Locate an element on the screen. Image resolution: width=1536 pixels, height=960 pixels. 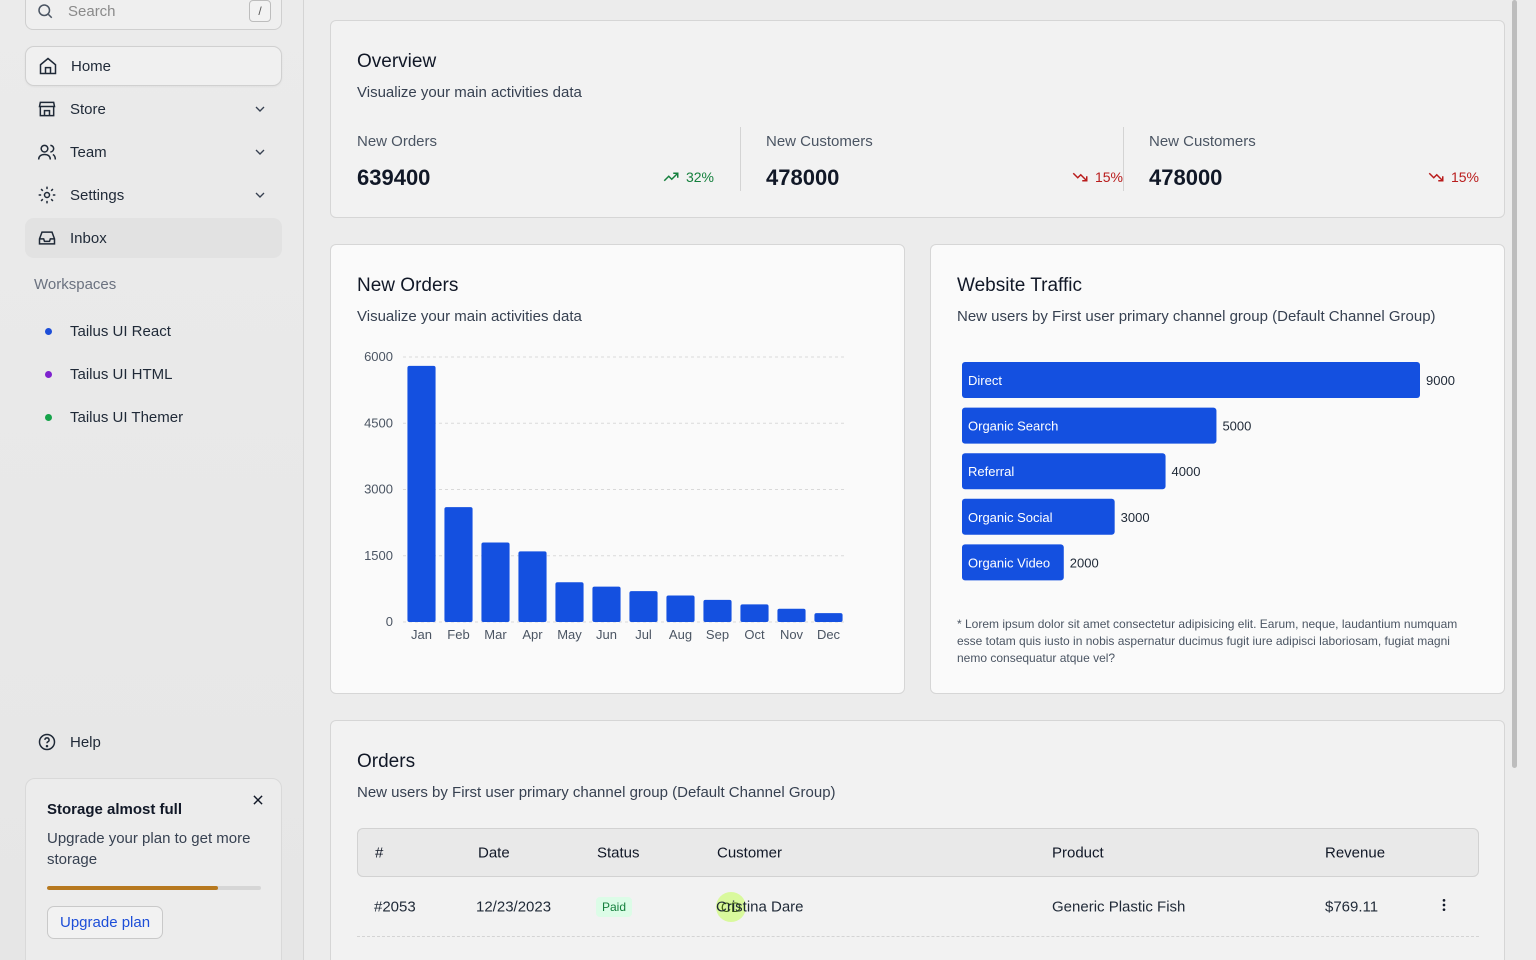
workspace-item: Tailus UI React is located at coordinates (153, 331).